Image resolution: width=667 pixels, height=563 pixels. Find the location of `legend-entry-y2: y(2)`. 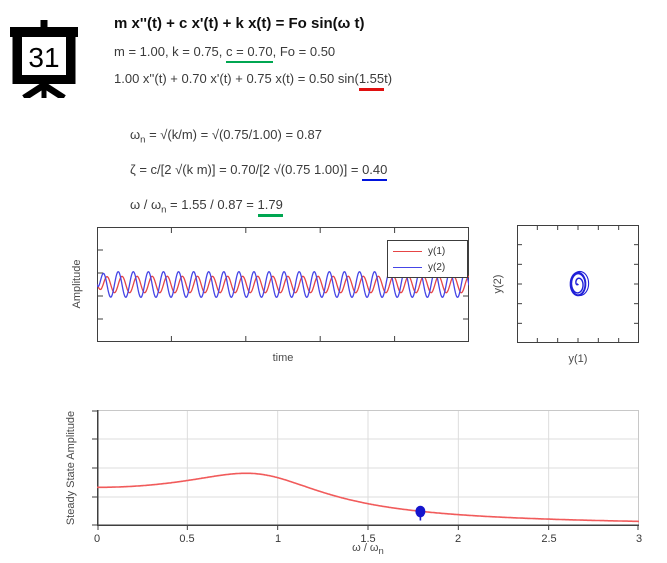

legend-entry-y2: y(2) is located at coordinates (427, 267).